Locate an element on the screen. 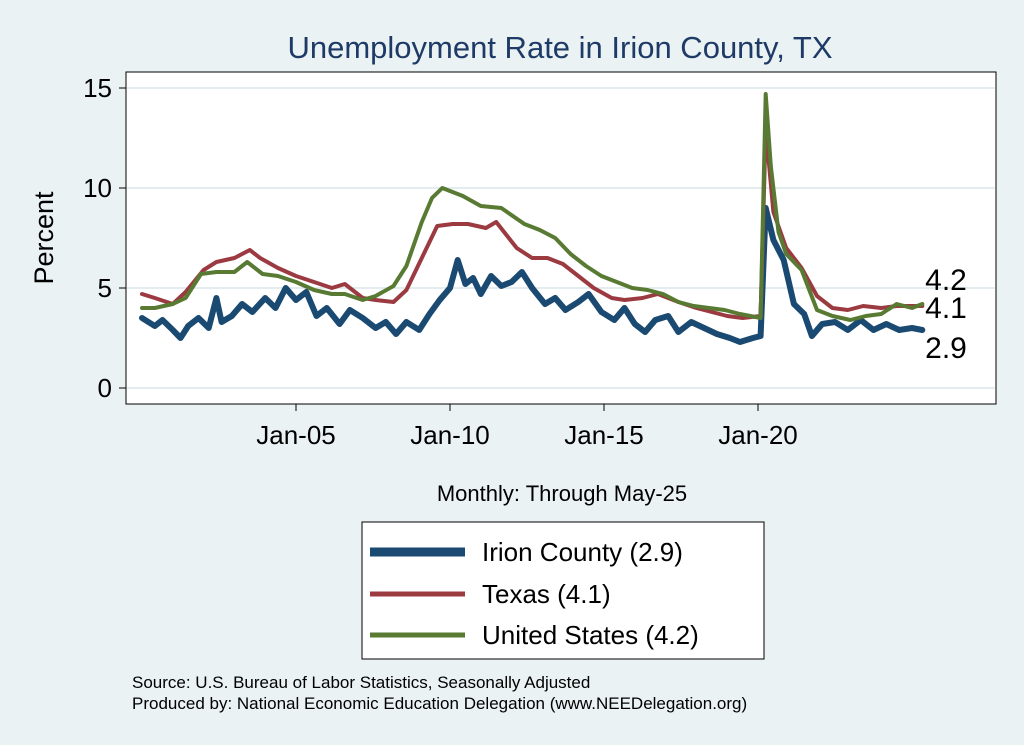 The height and width of the screenshot is (745, 1024). legend-label-2: United States (4.2) is located at coordinates (590, 635).